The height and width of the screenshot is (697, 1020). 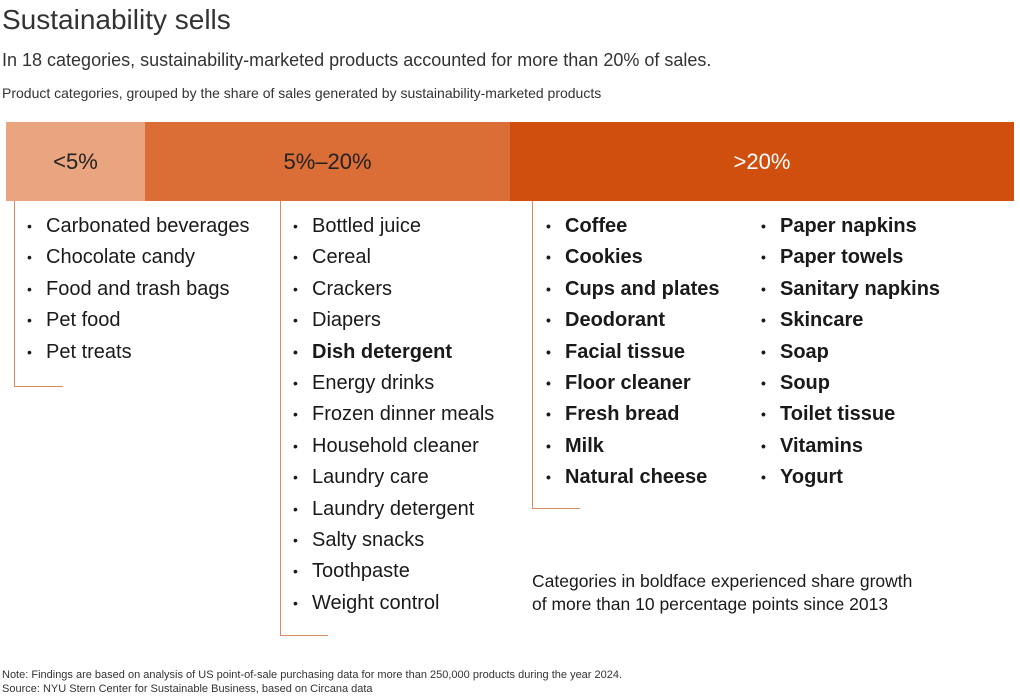 What do you see at coordinates (393, 447) in the screenshot?
I see `list-item: Household cleaner` at bounding box center [393, 447].